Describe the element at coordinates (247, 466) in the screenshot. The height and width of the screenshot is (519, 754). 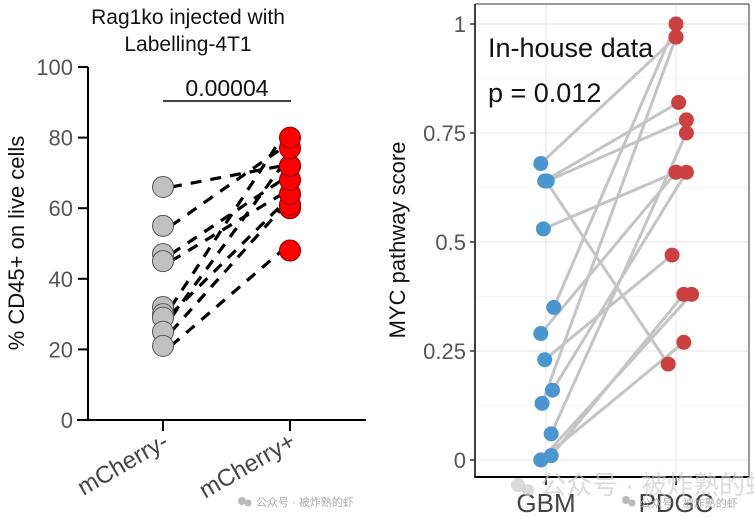
I see `left-x-label-mcherry-pos: mCherry+` at that location.